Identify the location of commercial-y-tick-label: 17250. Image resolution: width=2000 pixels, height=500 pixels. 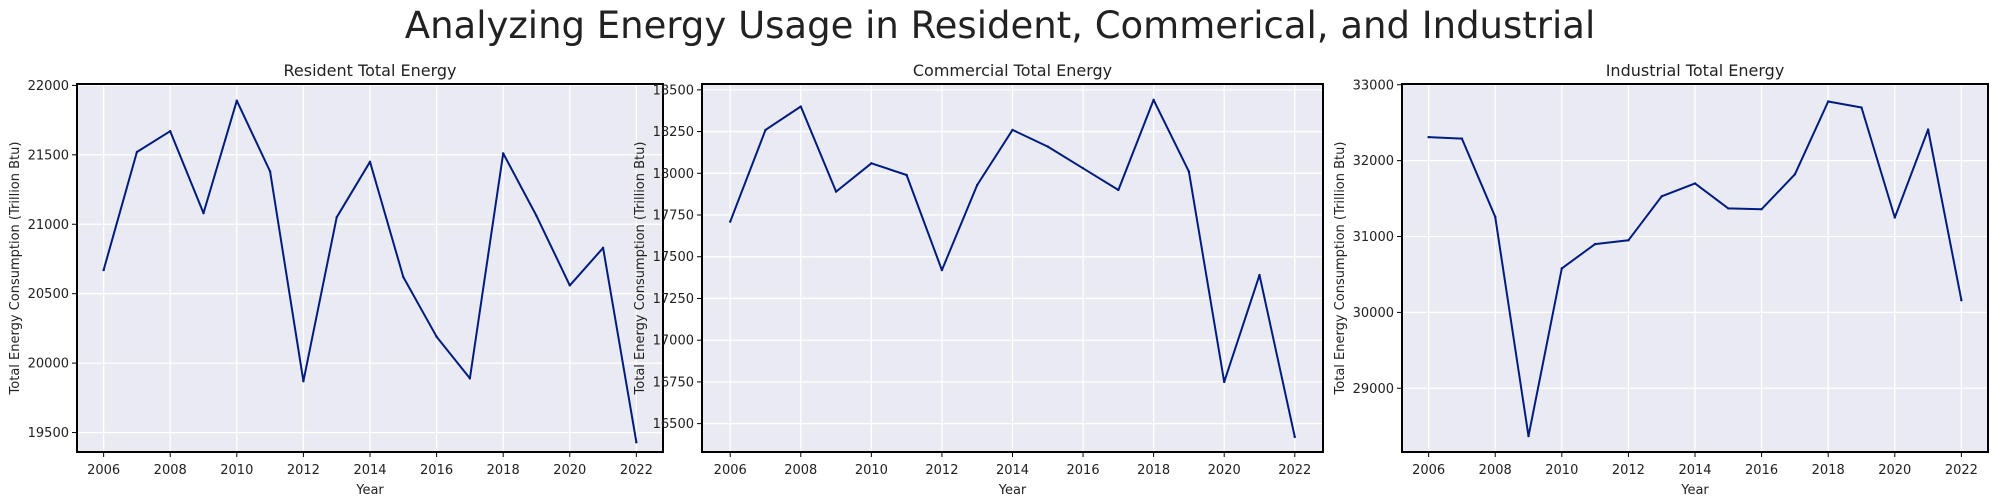
(673, 299).